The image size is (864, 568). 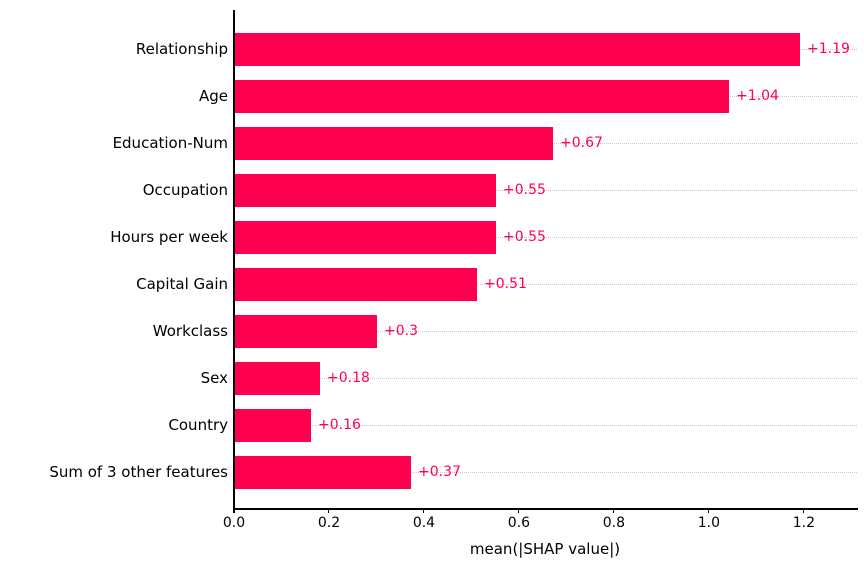 I want to click on bar-value-label: +1.19, so click(x=828, y=49).